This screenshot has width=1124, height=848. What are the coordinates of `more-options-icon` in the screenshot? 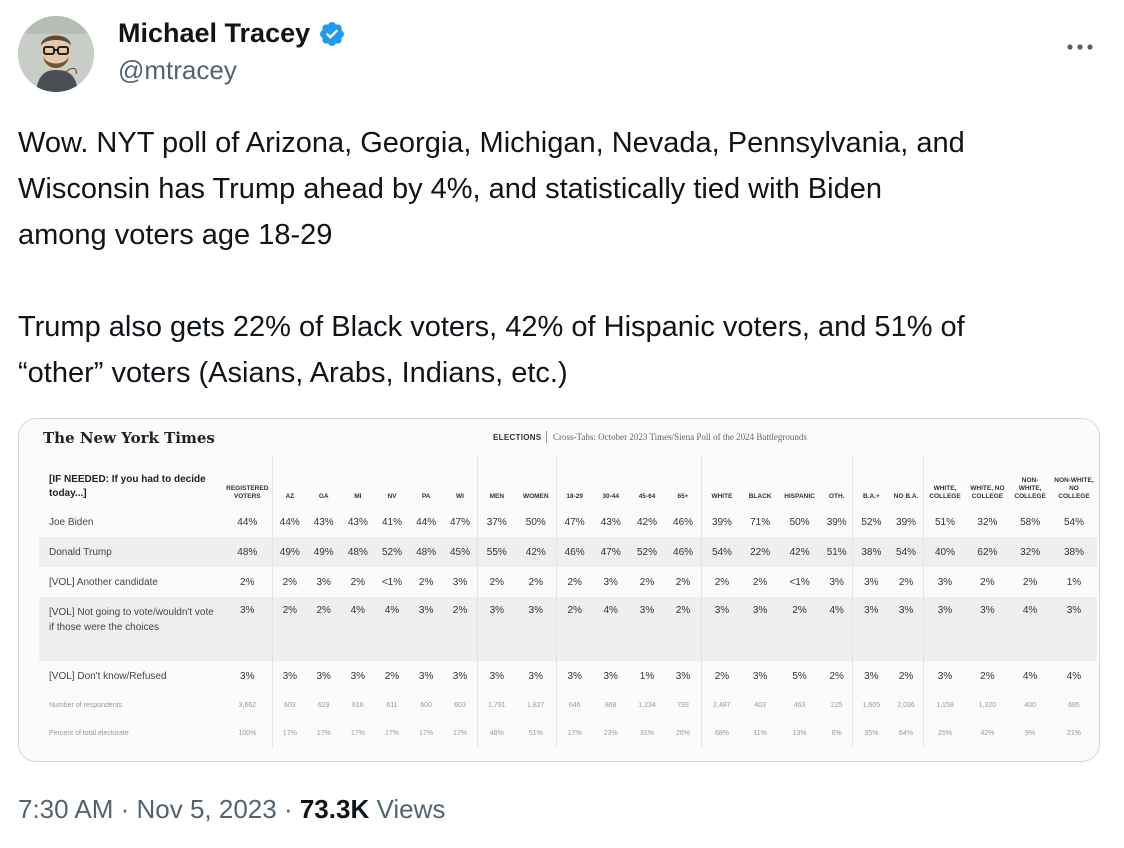 It's located at (1080, 42).